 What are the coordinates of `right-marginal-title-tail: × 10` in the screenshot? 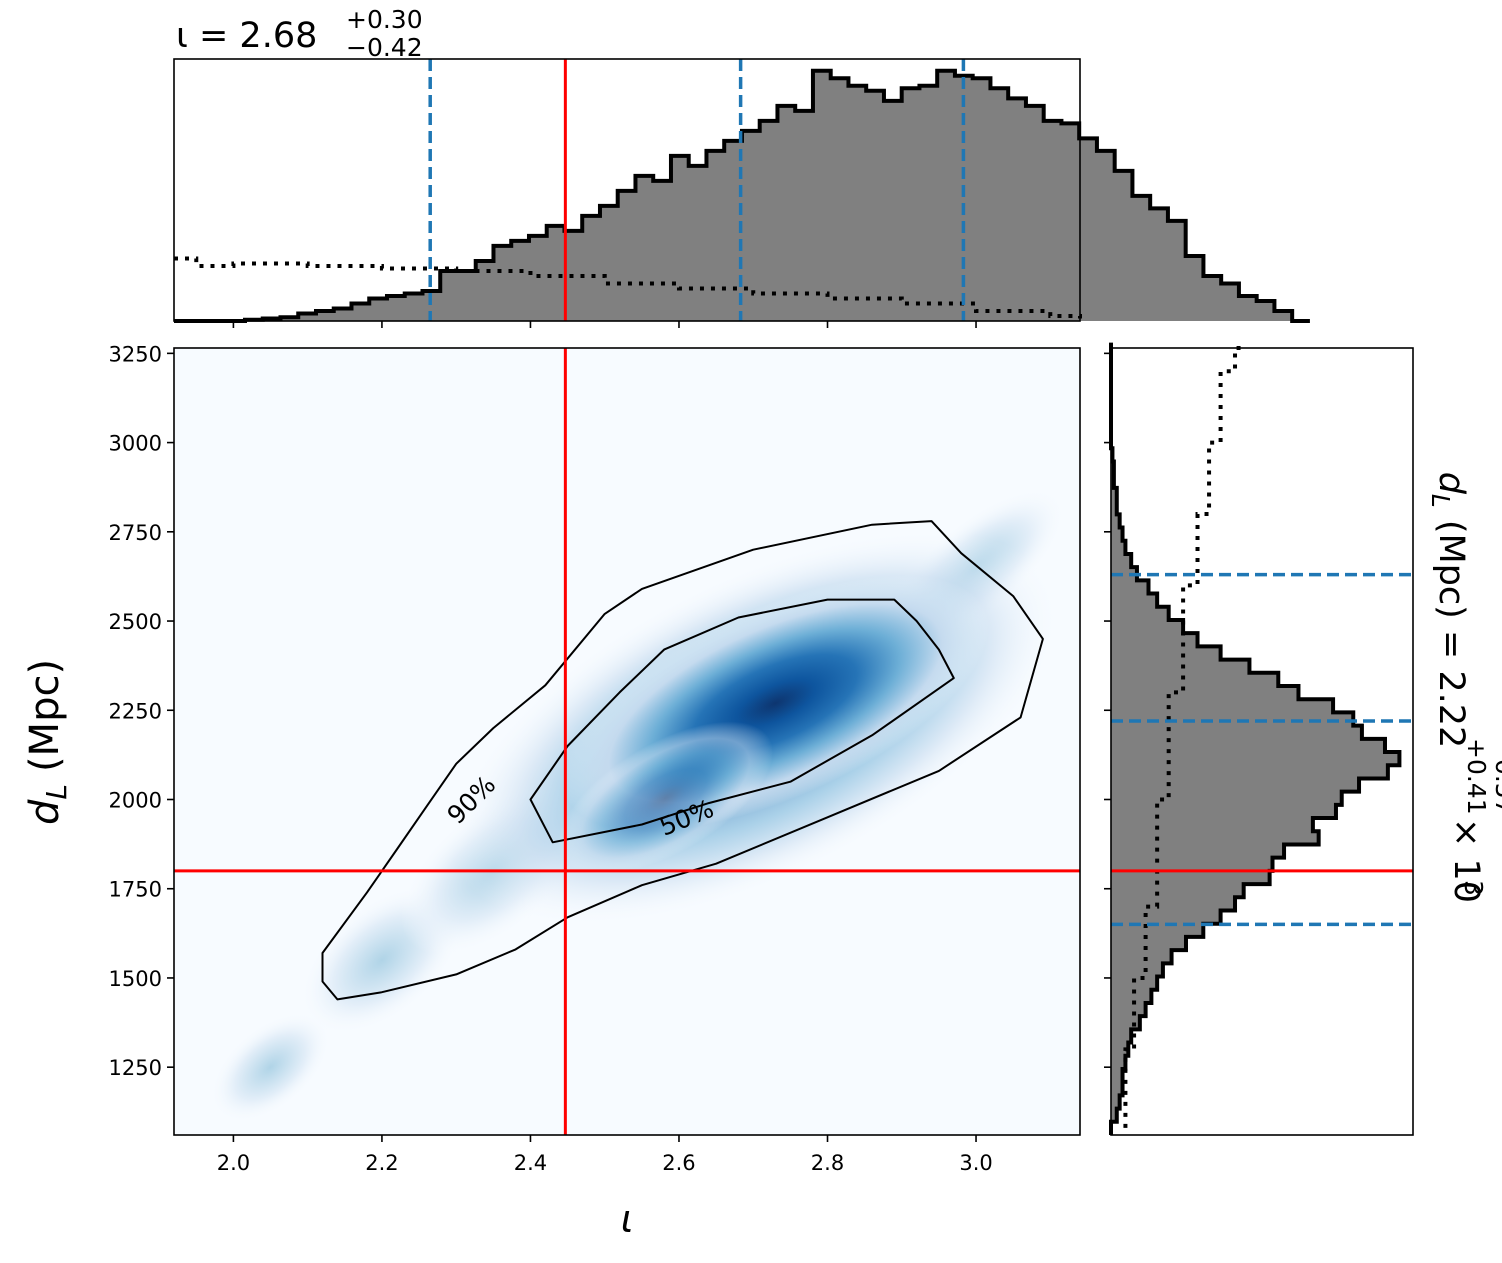 It's located at (1466, 860).